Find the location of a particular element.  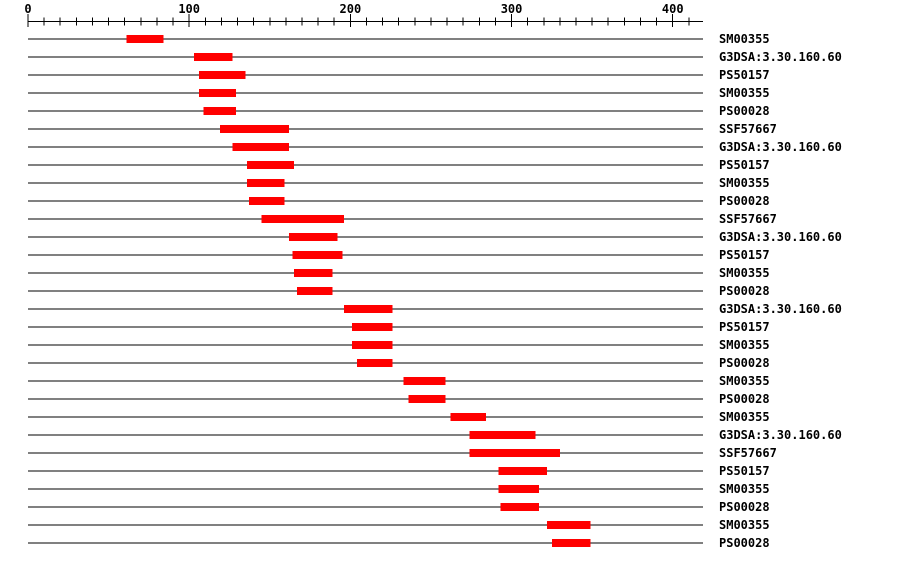

ruler-tick-label: 200 is located at coordinates (351, 9).